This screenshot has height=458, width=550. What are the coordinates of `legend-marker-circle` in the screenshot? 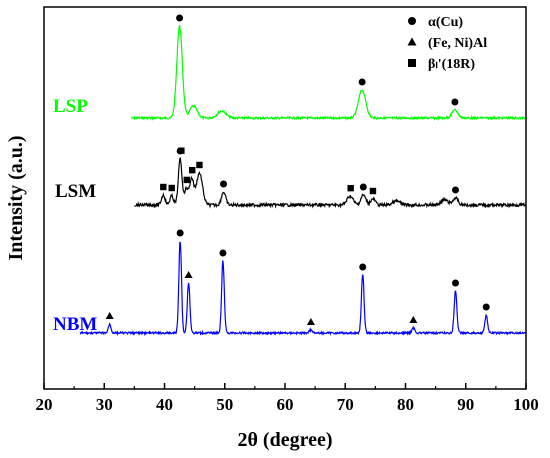 It's located at (412, 21).